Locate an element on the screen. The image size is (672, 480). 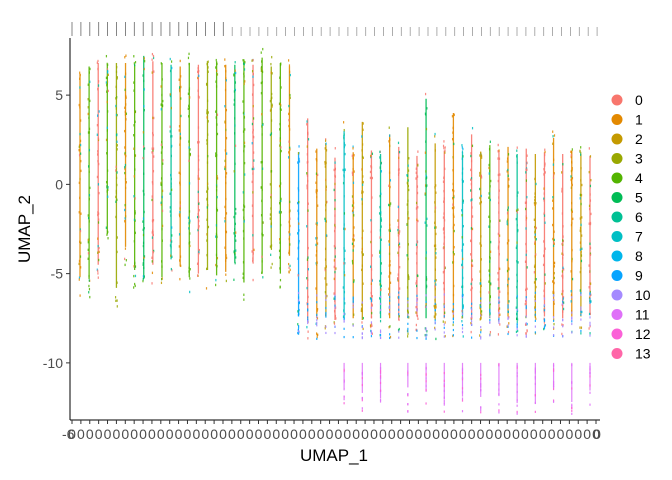
legend-swatch is located at coordinates (617, 158).